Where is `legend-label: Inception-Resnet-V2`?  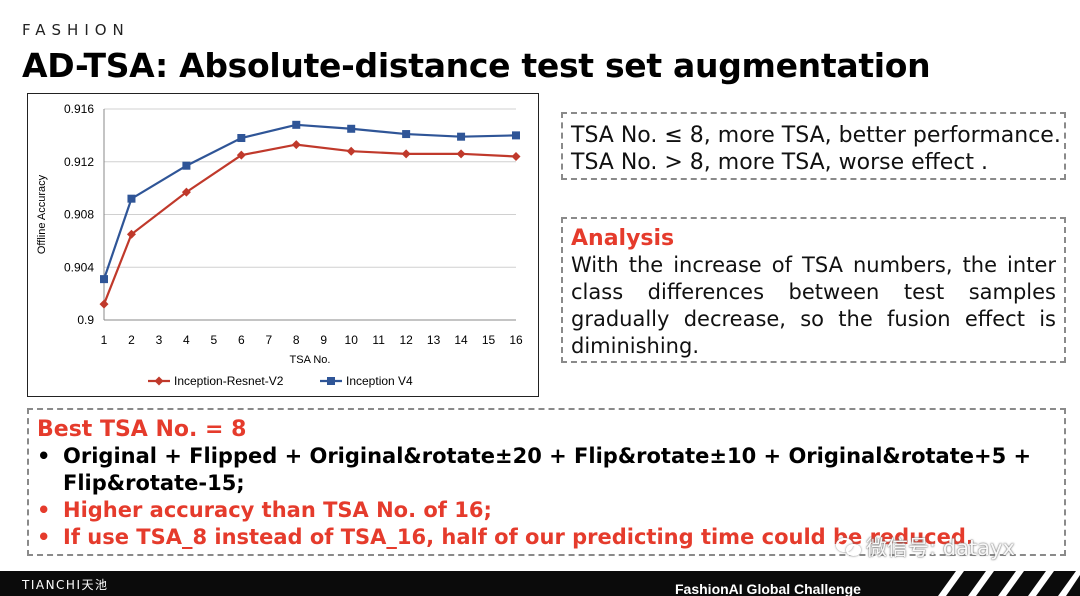 legend-label: Inception-Resnet-V2 is located at coordinates (229, 381).